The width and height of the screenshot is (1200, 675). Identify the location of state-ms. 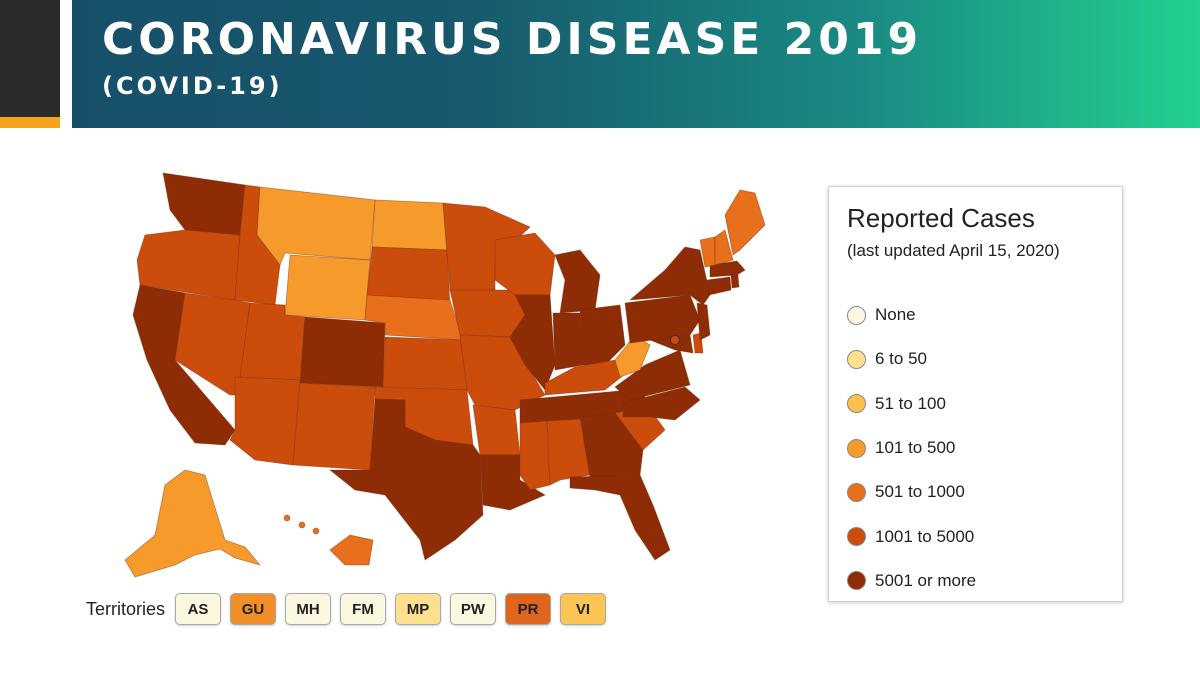
(535, 455).